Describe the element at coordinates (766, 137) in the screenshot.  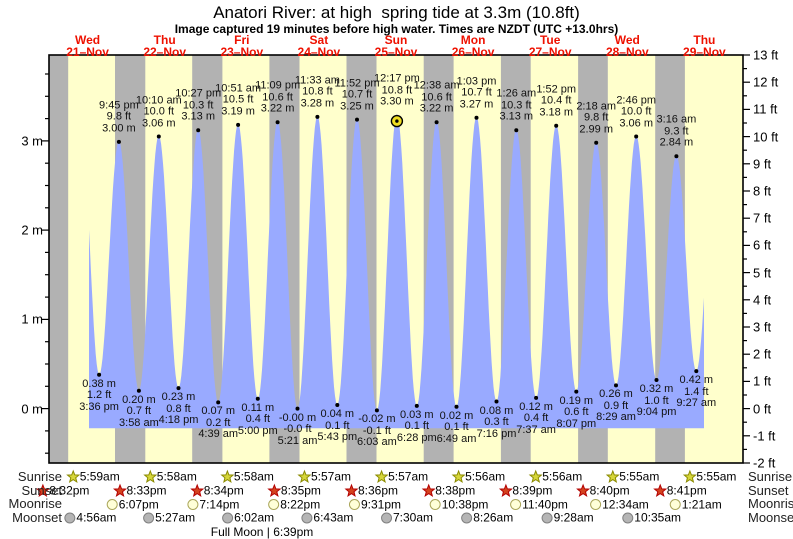
I see `ft-axis-tick-label: 10 ft` at that location.